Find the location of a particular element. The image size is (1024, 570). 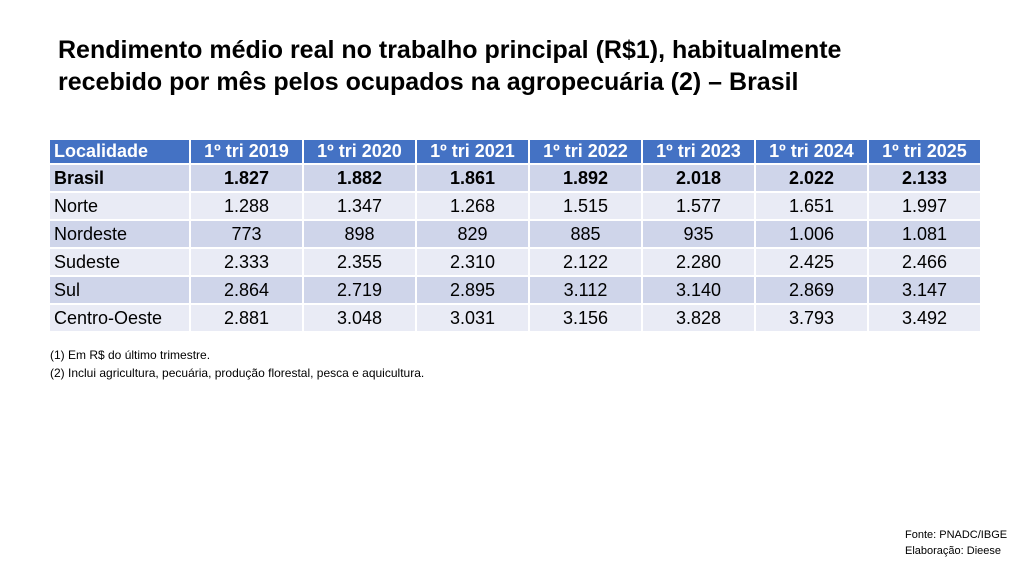

table-cell: 885 is located at coordinates (585, 234).